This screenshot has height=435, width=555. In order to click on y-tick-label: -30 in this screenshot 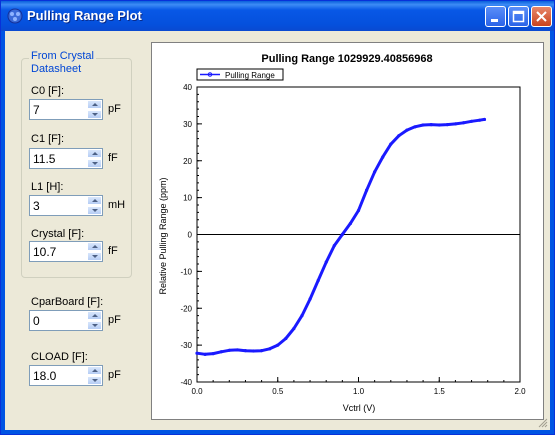, I will do `click(186, 345)`.